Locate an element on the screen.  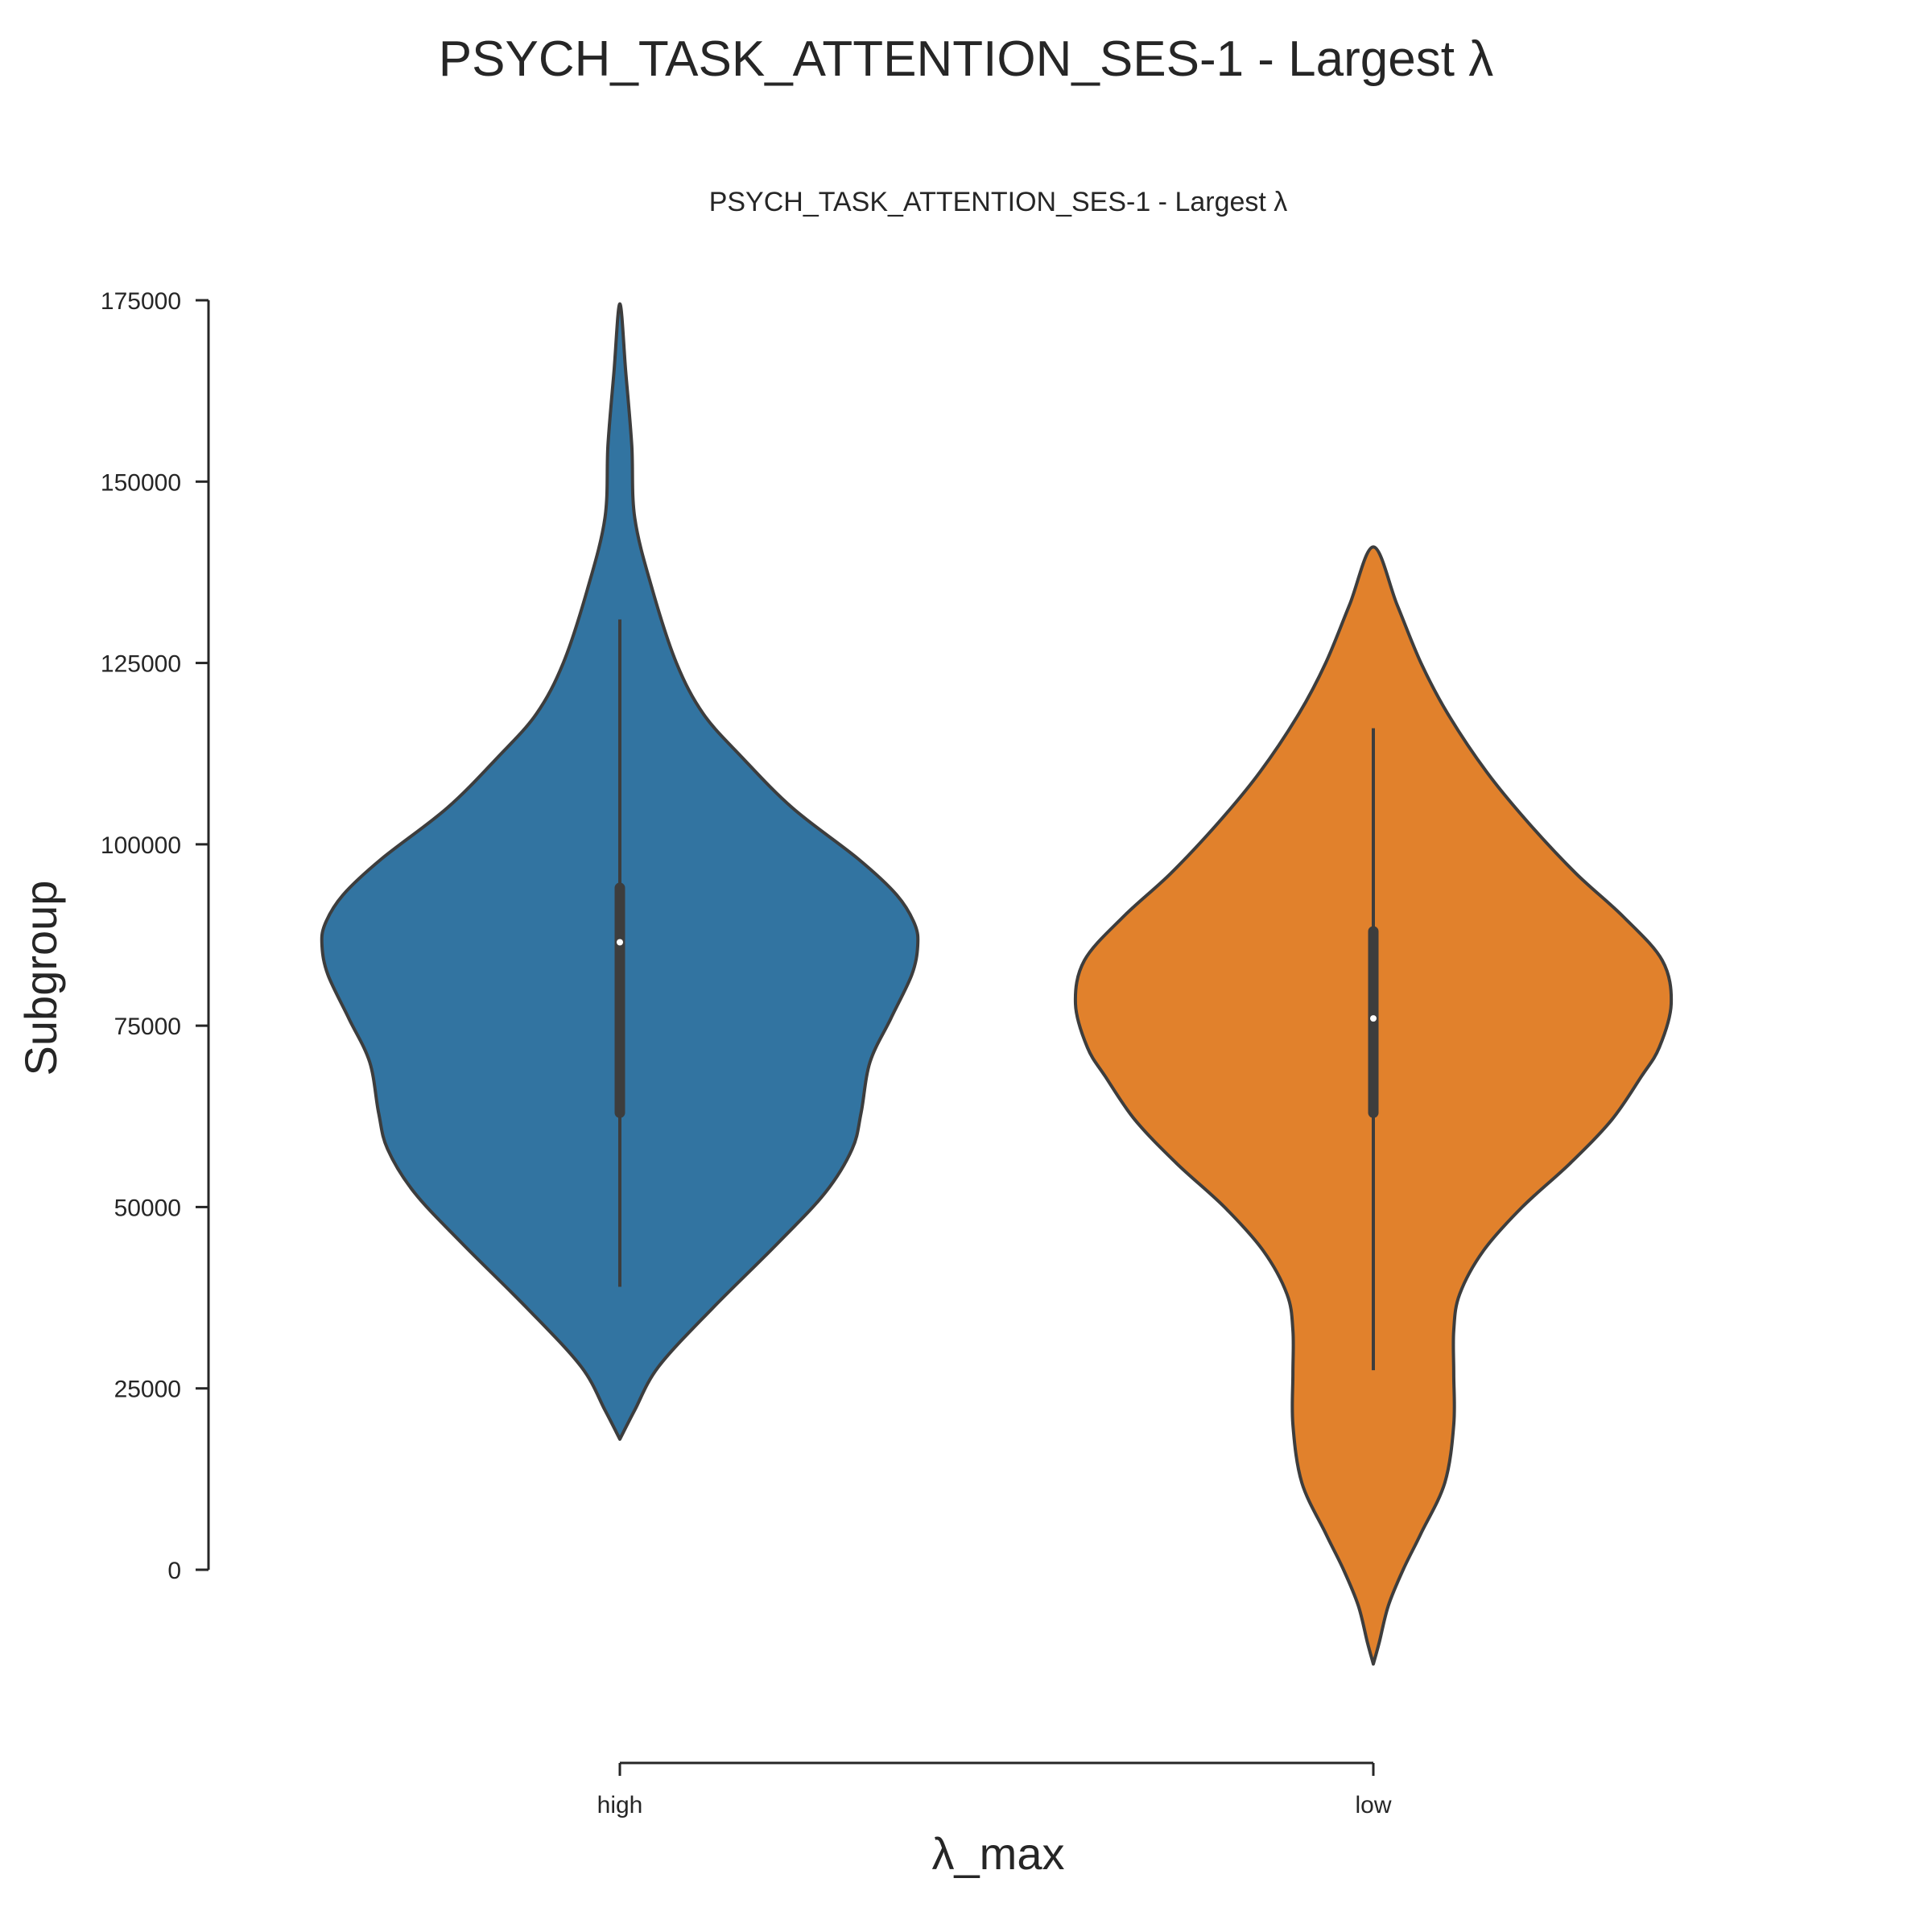
y-tick-label: 150000 is located at coordinates (141, 483).